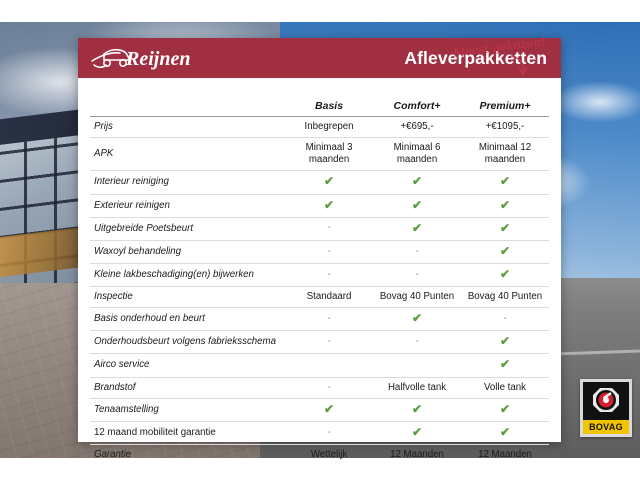 The image size is (640, 480). What do you see at coordinates (505, 106) in the screenshot?
I see `column-header-premium: Premium+` at bounding box center [505, 106].